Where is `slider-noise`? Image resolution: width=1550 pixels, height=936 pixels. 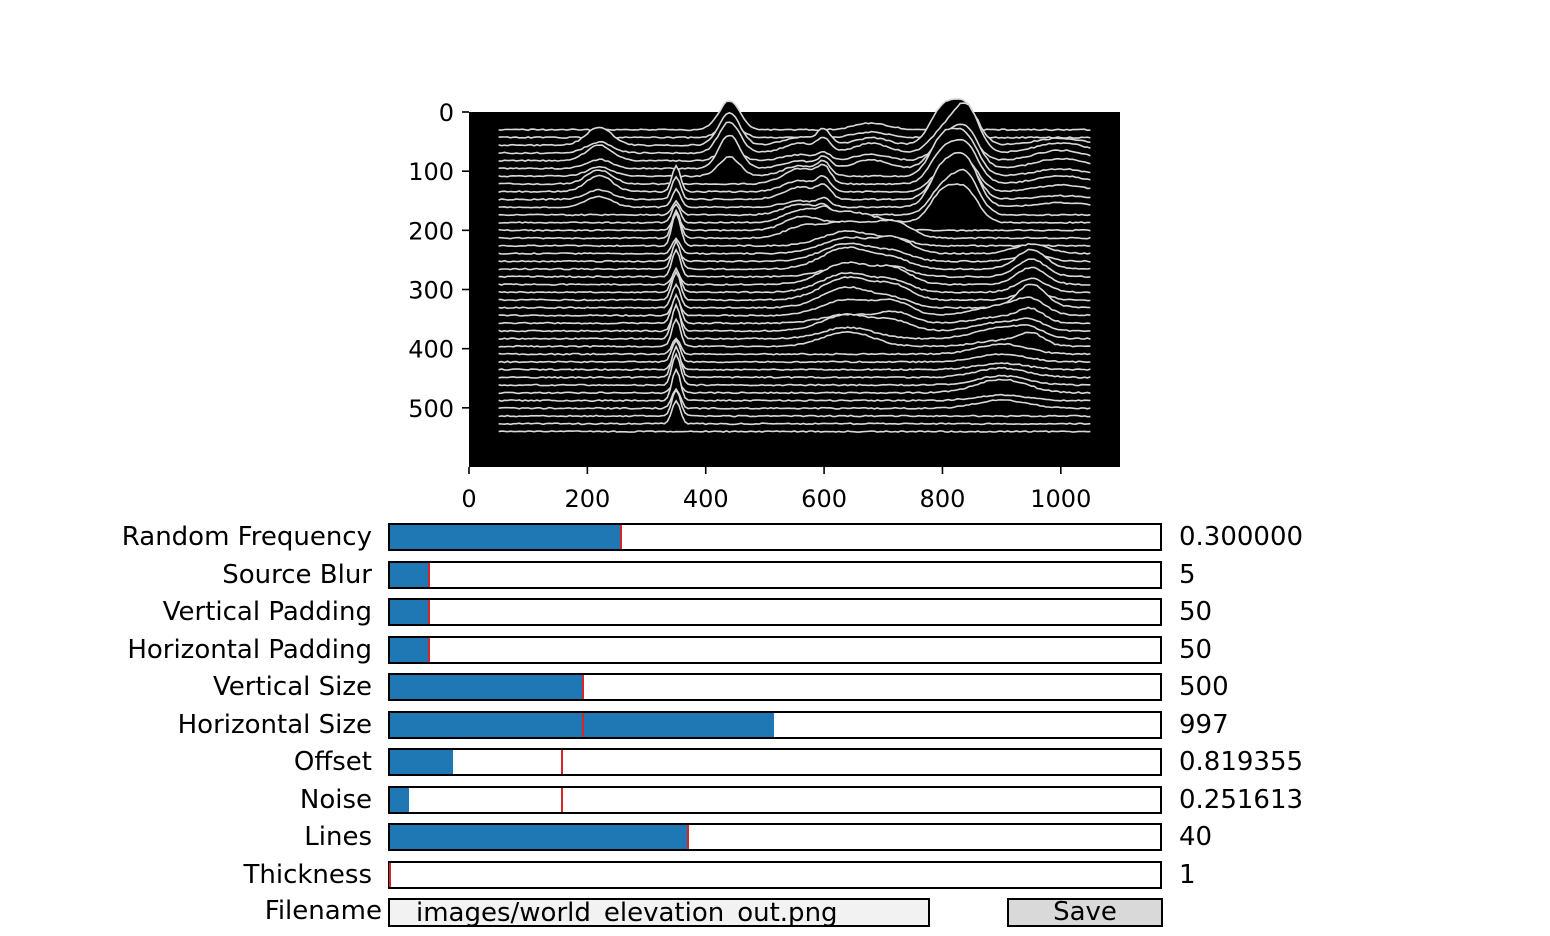
slider-noise is located at coordinates (775, 799).